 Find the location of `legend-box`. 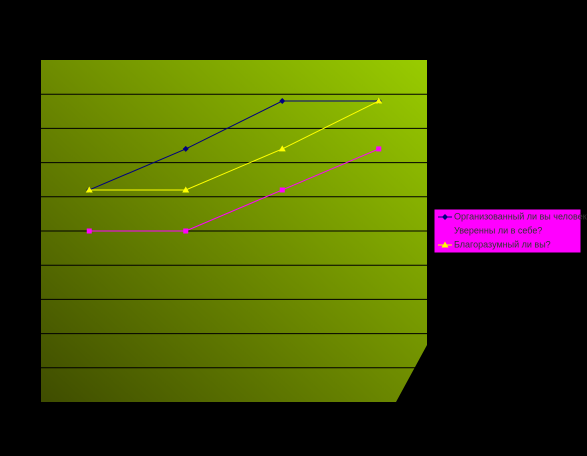

legend-box is located at coordinates (507, 231).